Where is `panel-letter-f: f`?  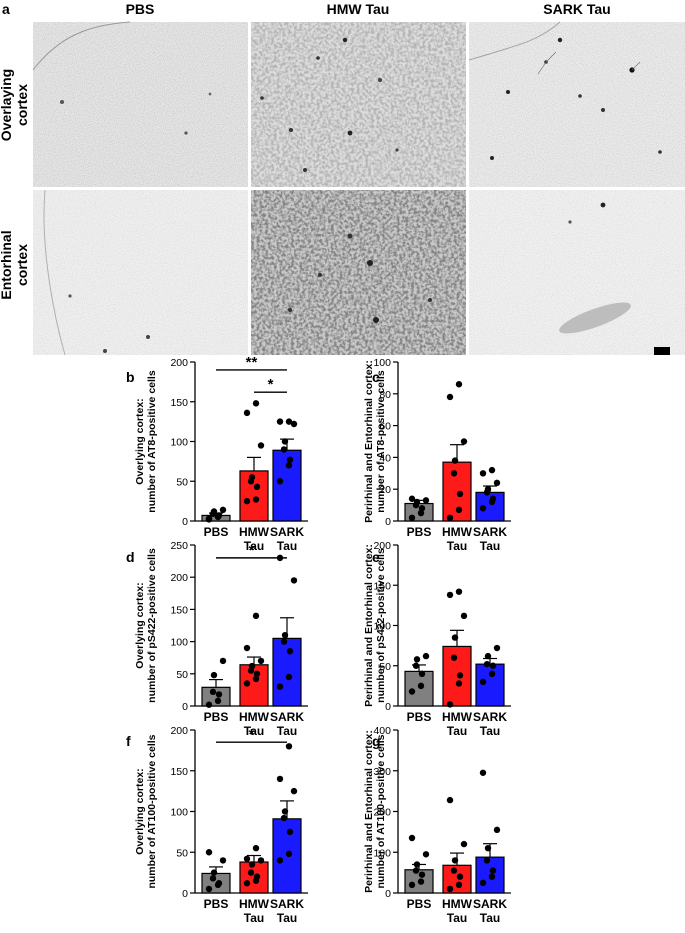
panel-letter-f: f is located at coordinates (128, 741).